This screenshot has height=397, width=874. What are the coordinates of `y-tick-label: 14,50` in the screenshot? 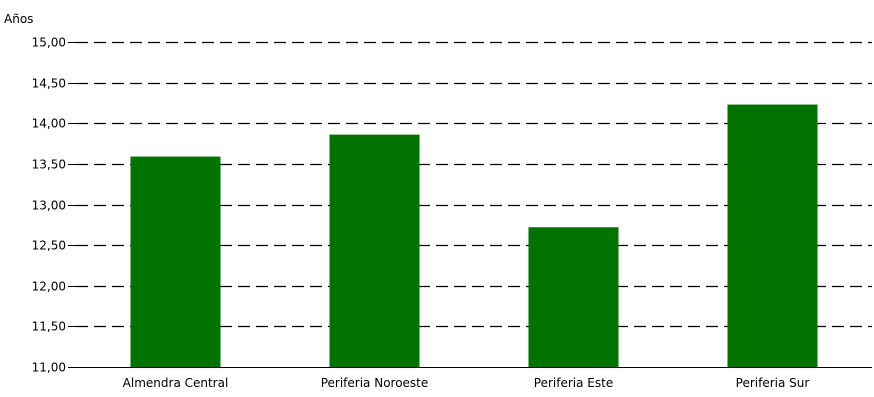 It's located at (49, 84).